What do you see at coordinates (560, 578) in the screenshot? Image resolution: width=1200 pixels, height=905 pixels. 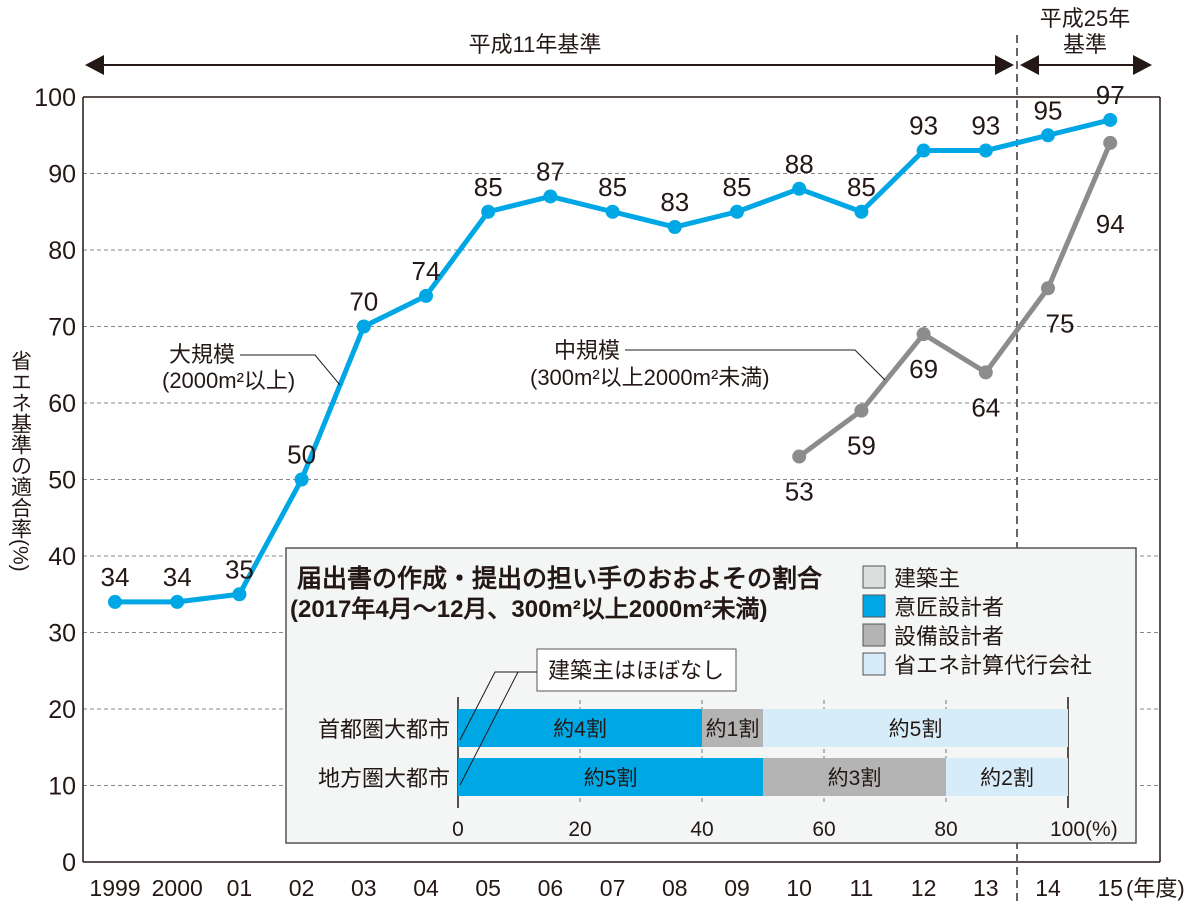 I see `inset-title: 届出書の作成・提出の担い手のおおよその割合` at bounding box center [560, 578].